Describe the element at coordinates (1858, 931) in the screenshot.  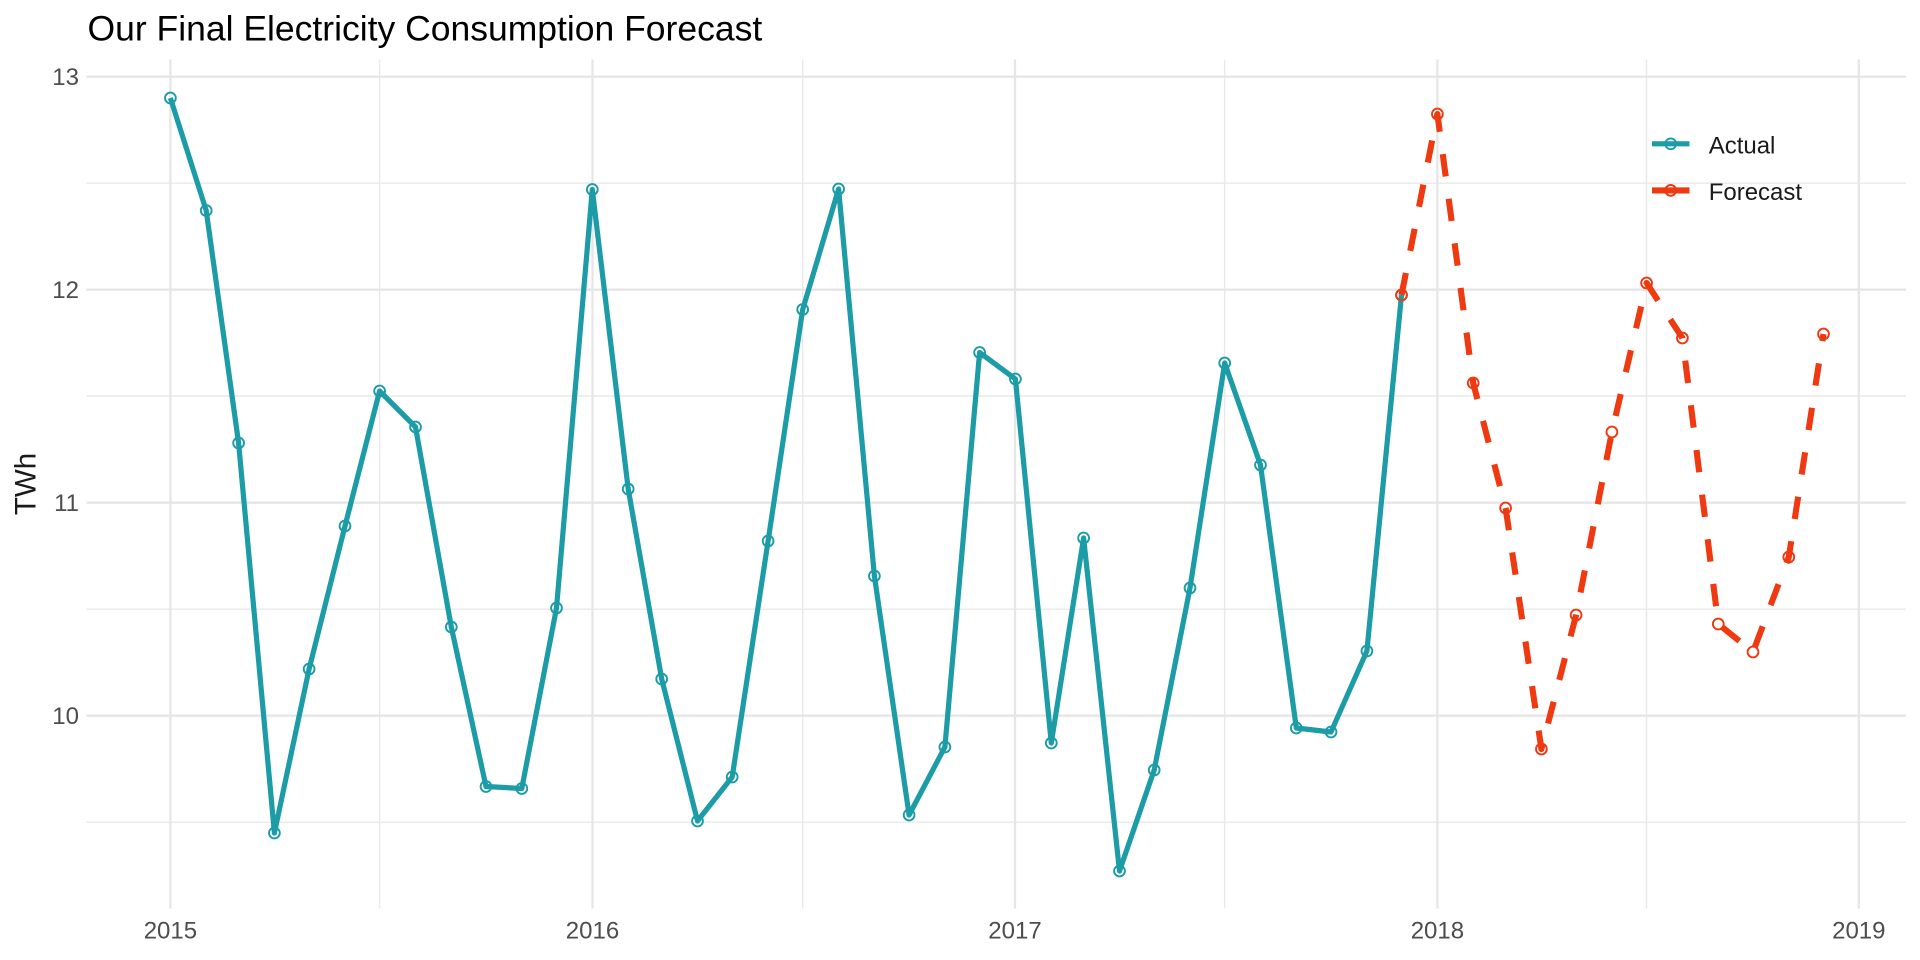
I see `svg-text: 2019` at that location.